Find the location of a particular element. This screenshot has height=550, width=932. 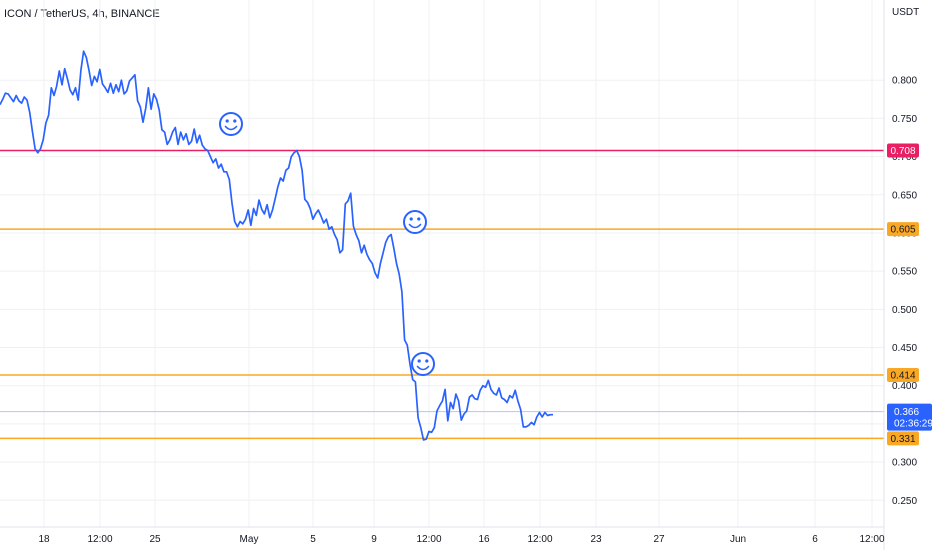

y-tick-label: 0.400 is located at coordinates (904, 386).